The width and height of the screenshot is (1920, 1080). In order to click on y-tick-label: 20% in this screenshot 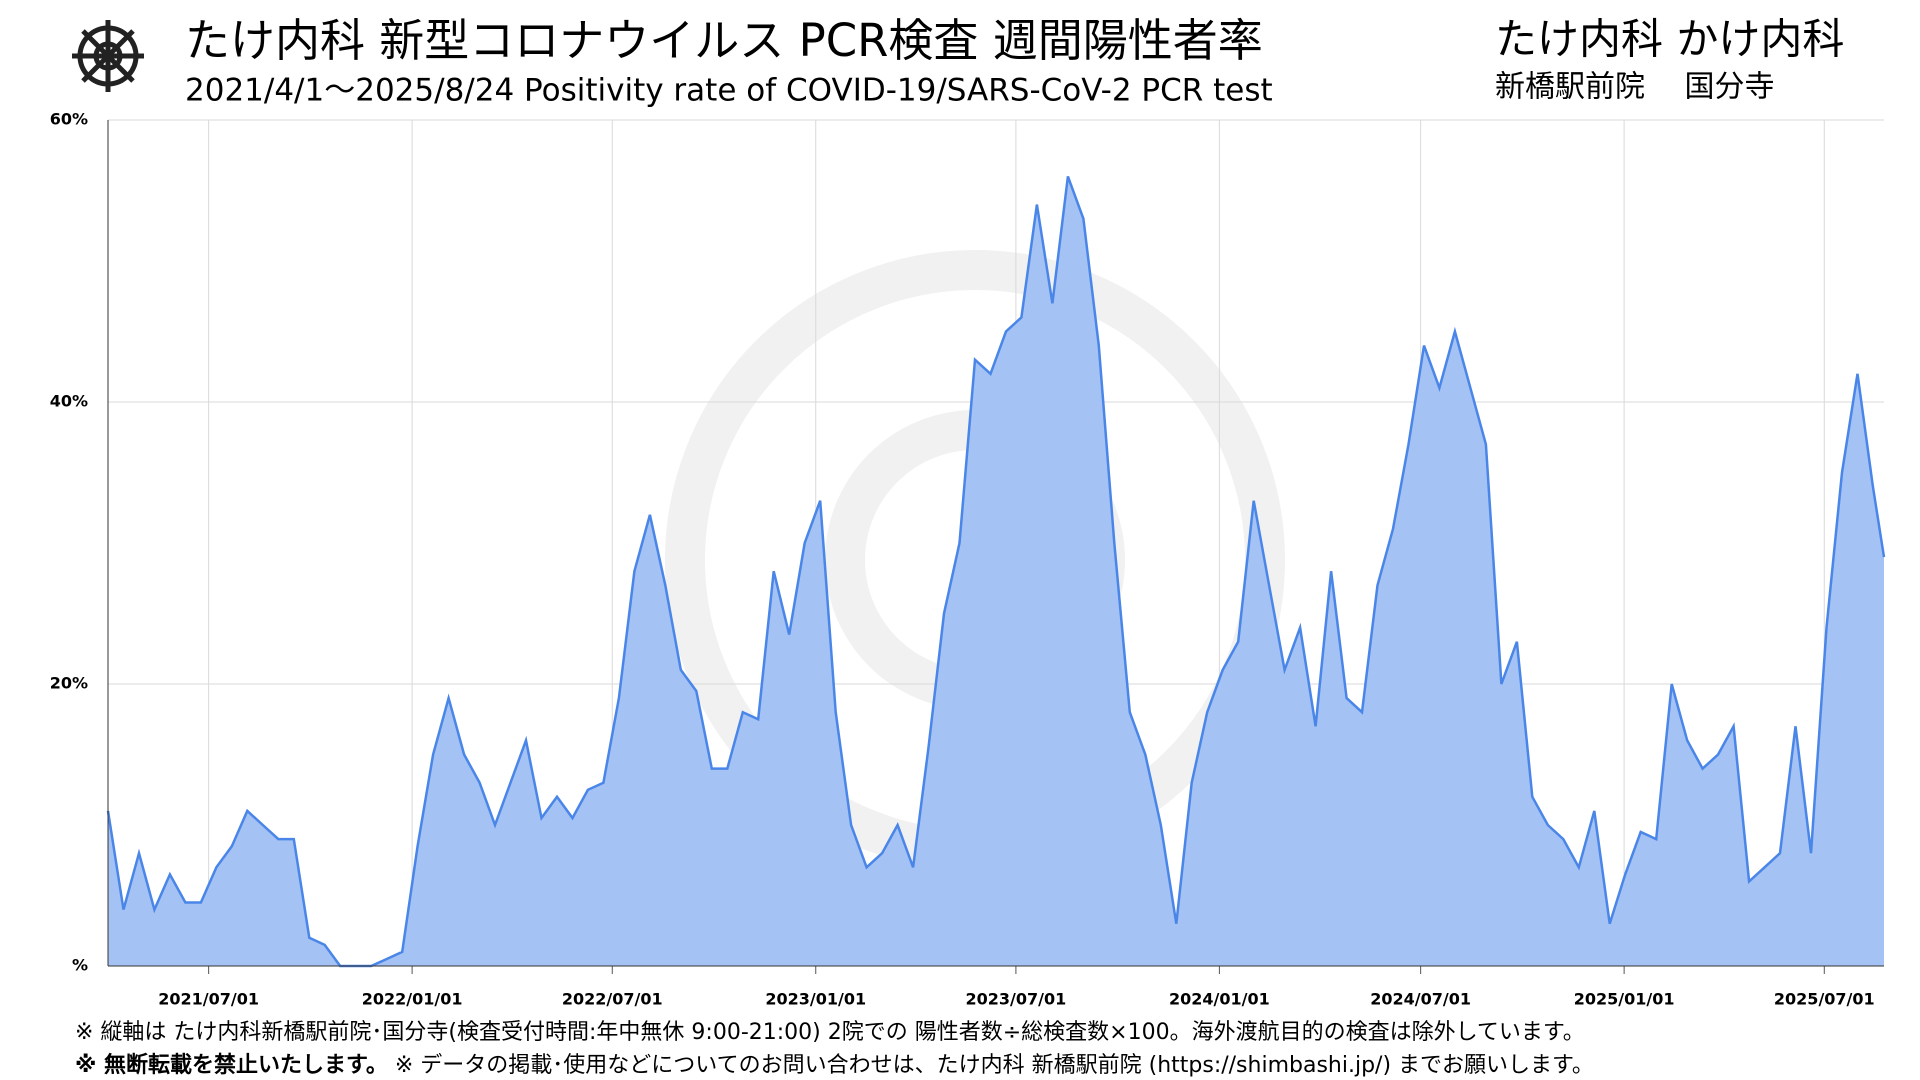, I will do `click(69, 683)`.